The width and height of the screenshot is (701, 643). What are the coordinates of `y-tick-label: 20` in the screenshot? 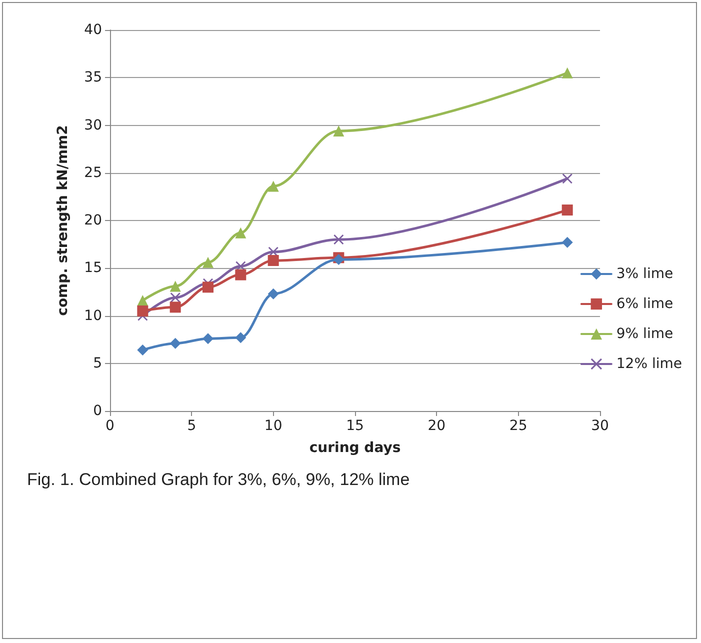 It's located at (93, 220).